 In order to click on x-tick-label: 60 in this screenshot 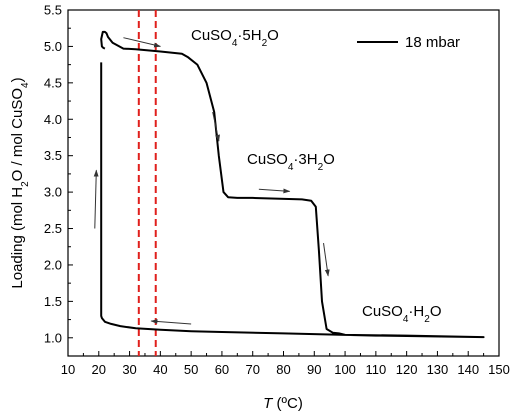, I will do `click(222, 369)`.